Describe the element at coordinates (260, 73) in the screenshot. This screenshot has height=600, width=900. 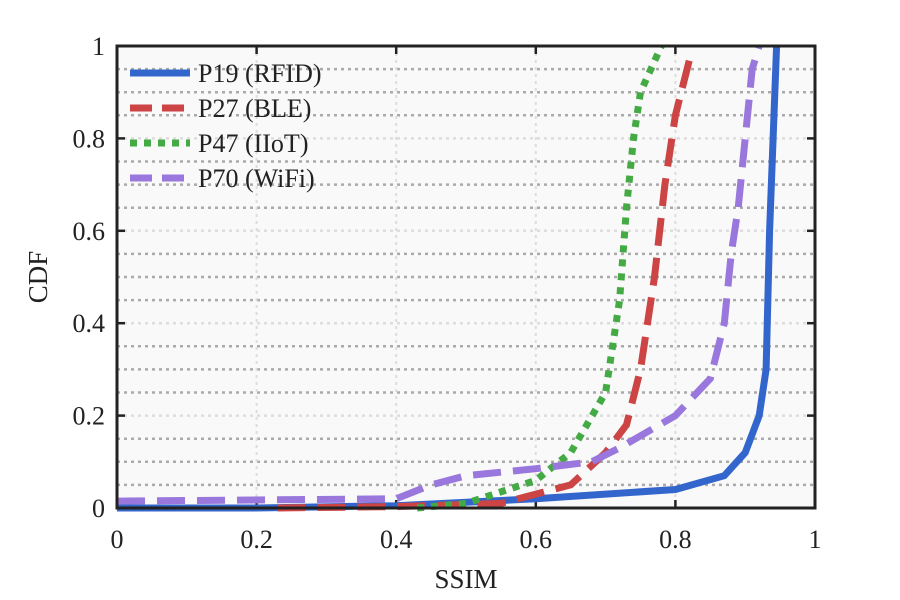
I see `legend-label: P19 (RFID)` at that location.